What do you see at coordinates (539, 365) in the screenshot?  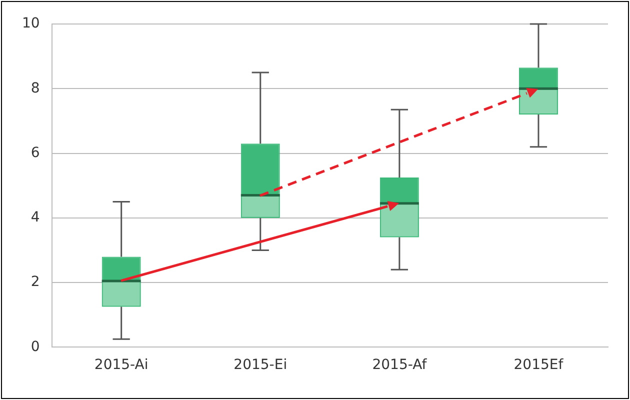 I see `x-tick-label: 2015Ef` at bounding box center [539, 365].